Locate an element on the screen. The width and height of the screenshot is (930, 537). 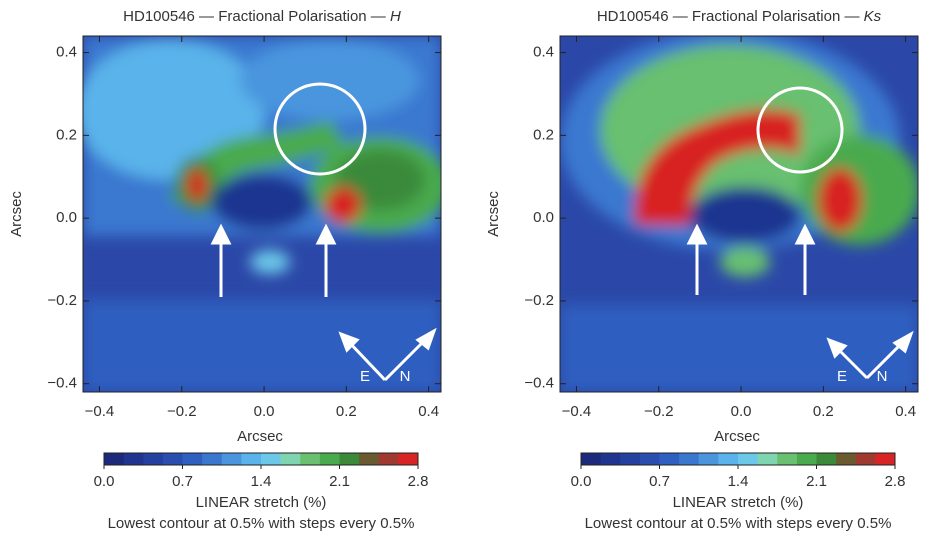
chart-title: HD100546 — Fractional Polarisation — Ks is located at coordinates (739, 16).